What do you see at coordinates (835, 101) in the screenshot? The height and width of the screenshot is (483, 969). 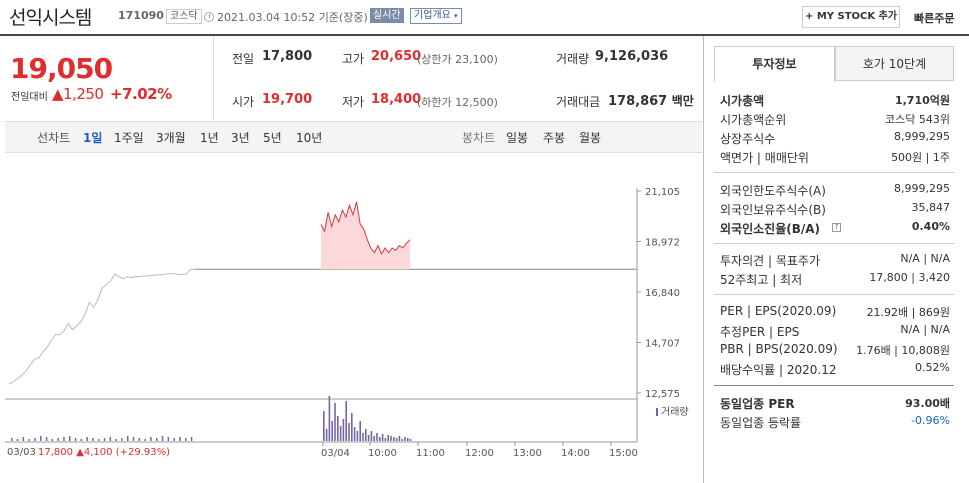 I see `invest-row: 시가총액 1,710억원` at bounding box center [835, 101].